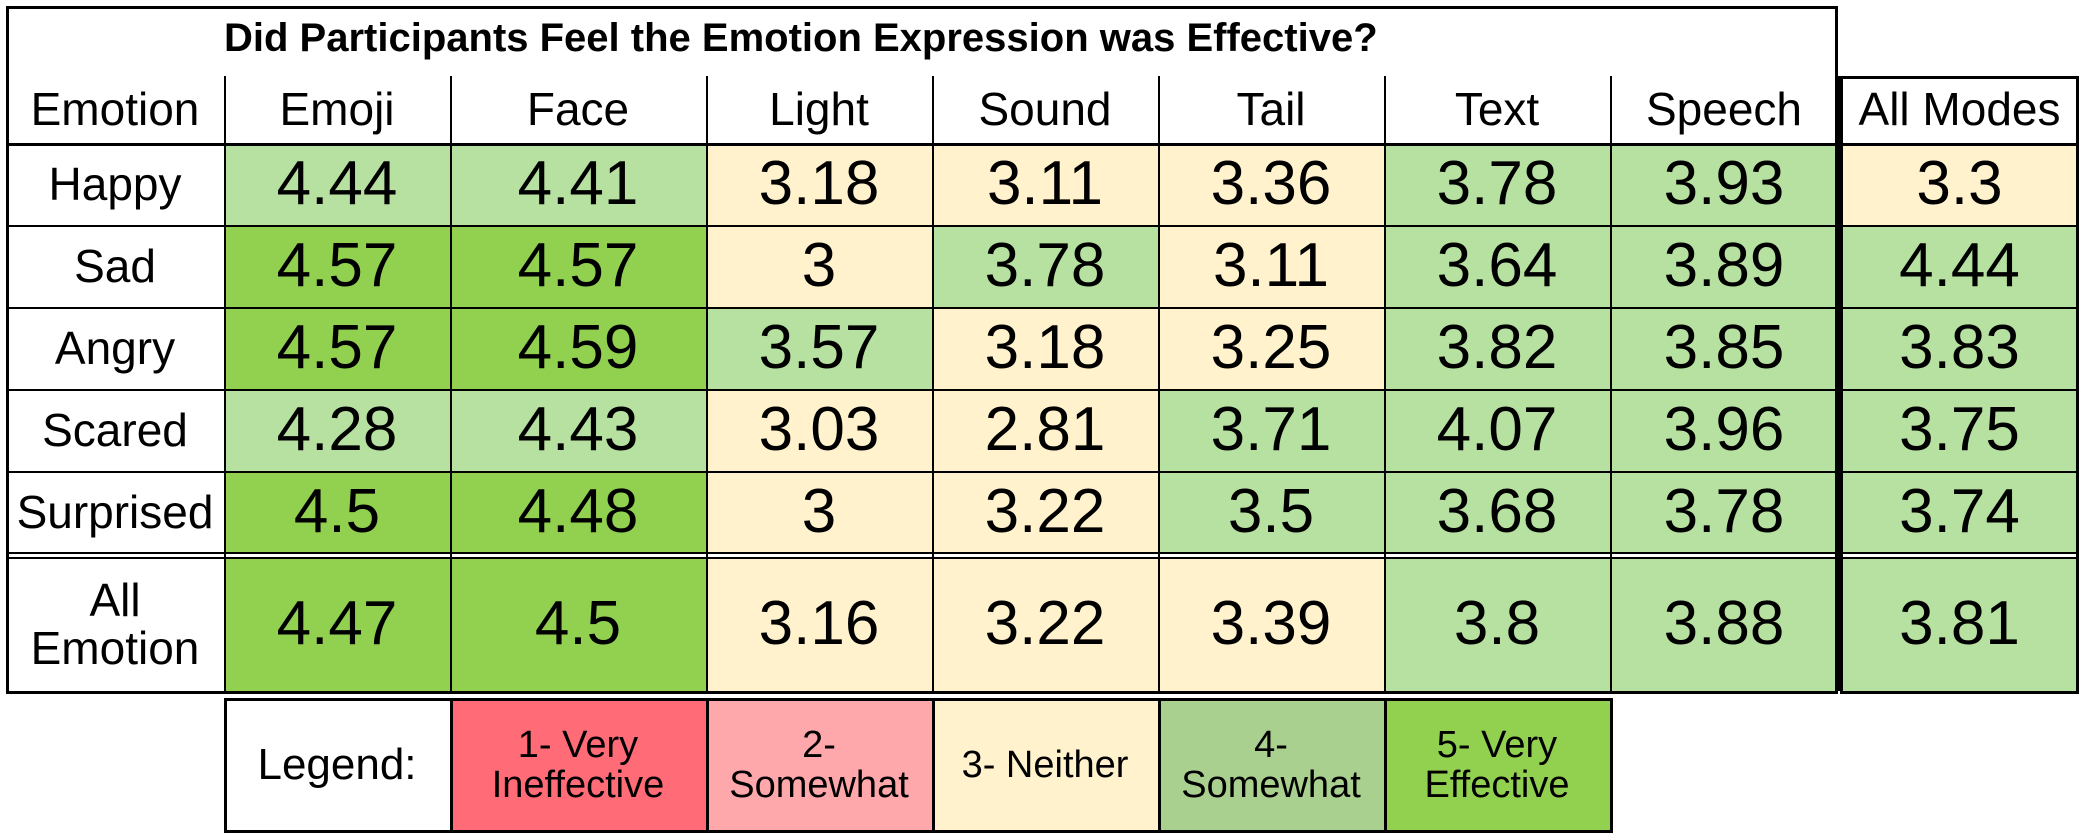 This screenshot has height=838, width=2082. What do you see at coordinates (819, 430) in the screenshot?
I see `value-cell: 3.03` at bounding box center [819, 430].